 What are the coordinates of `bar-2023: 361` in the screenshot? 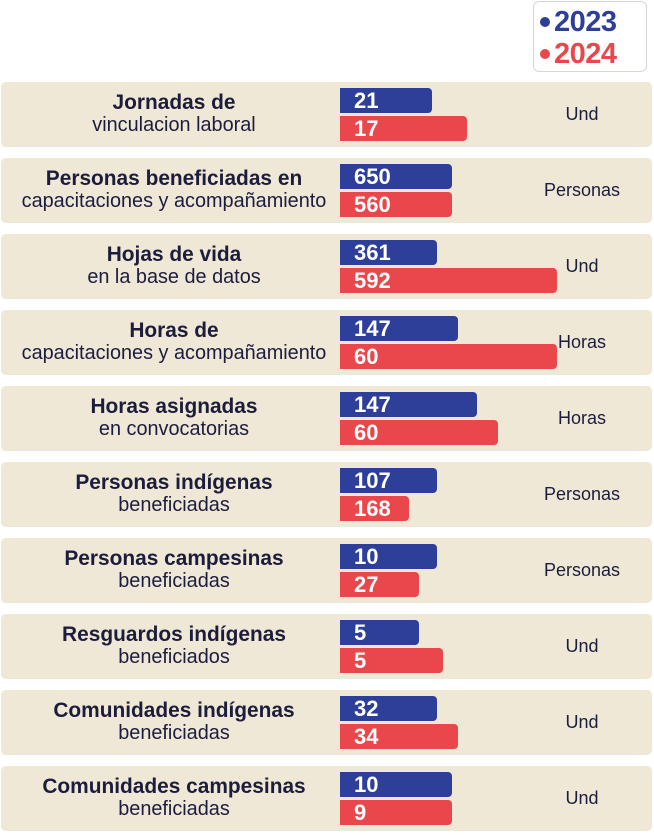 It's located at (388, 252).